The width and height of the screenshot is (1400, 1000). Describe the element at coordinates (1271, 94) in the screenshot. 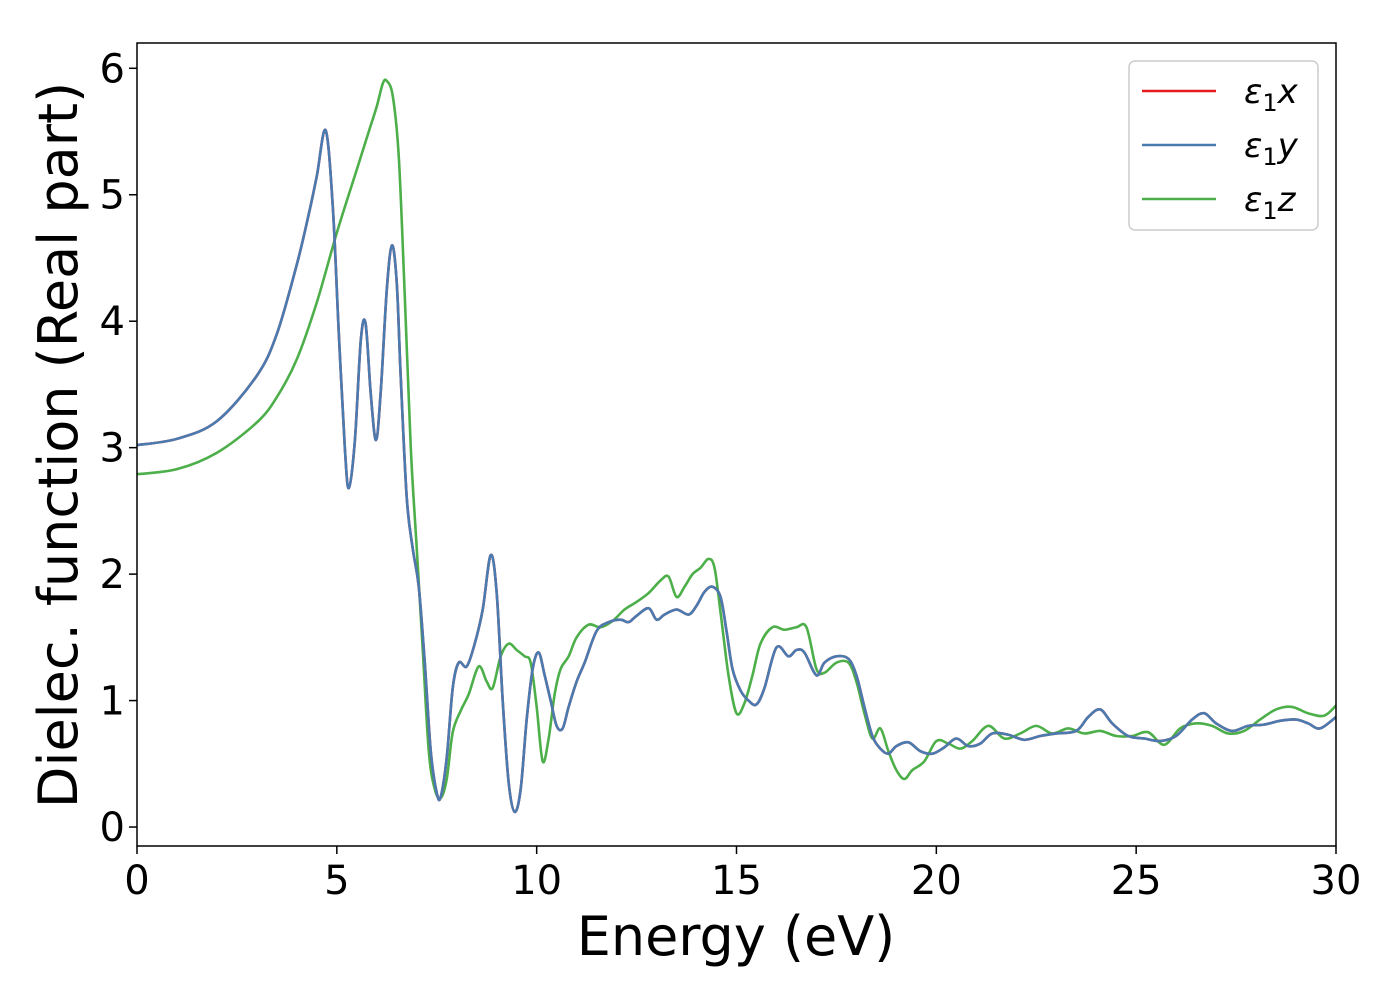

I see `legend-label-x: ε1x` at that location.